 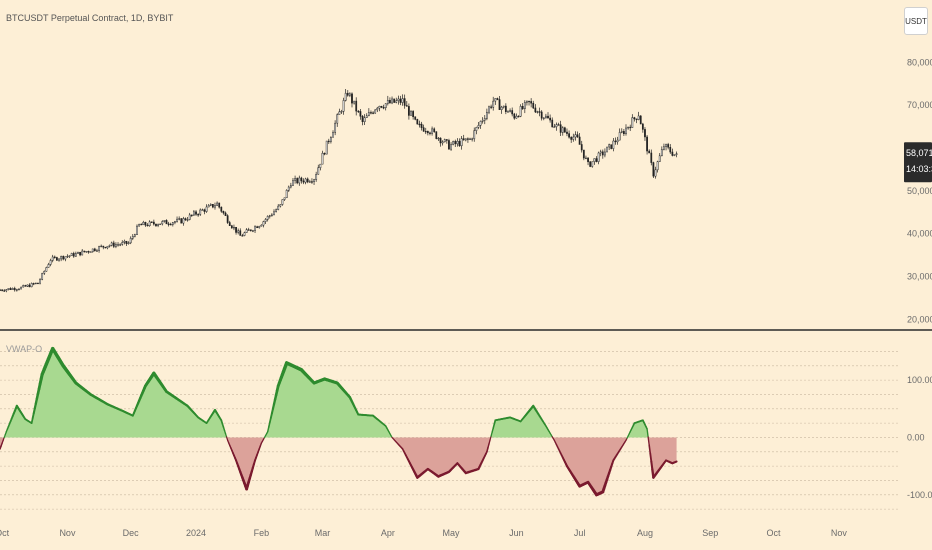 I want to click on symbol-title: BTCUSDT Perpetual Contract, 1D, BYBIT, so click(x=90, y=18).